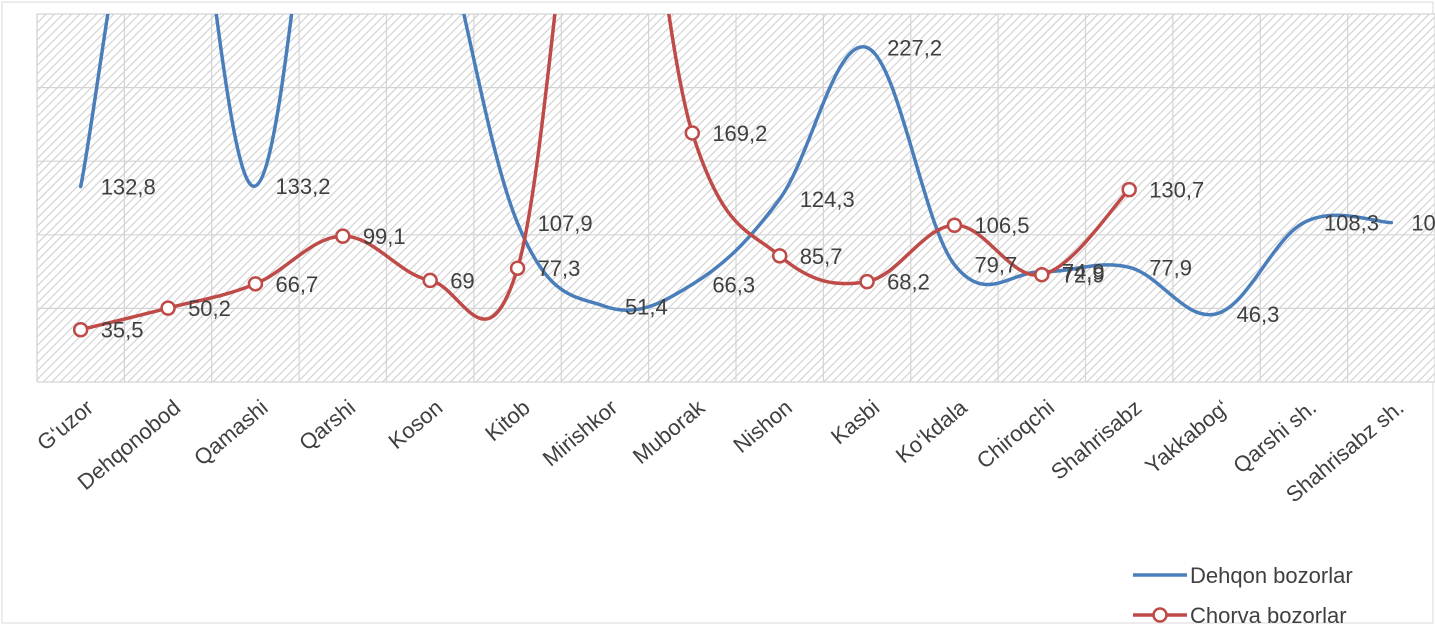  Describe the element at coordinates (565, 223) in the screenshot. I see `data-label-s0-5: 107,9` at that location.